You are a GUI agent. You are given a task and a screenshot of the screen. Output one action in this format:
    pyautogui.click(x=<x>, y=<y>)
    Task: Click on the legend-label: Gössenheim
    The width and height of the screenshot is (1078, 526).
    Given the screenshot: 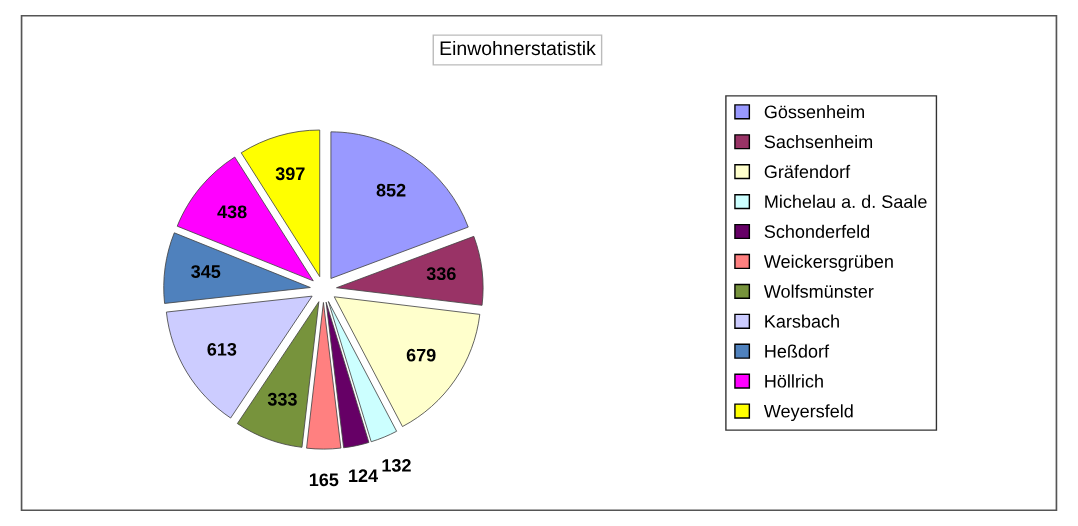 What is the action you would take?
    pyautogui.click(x=814, y=112)
    